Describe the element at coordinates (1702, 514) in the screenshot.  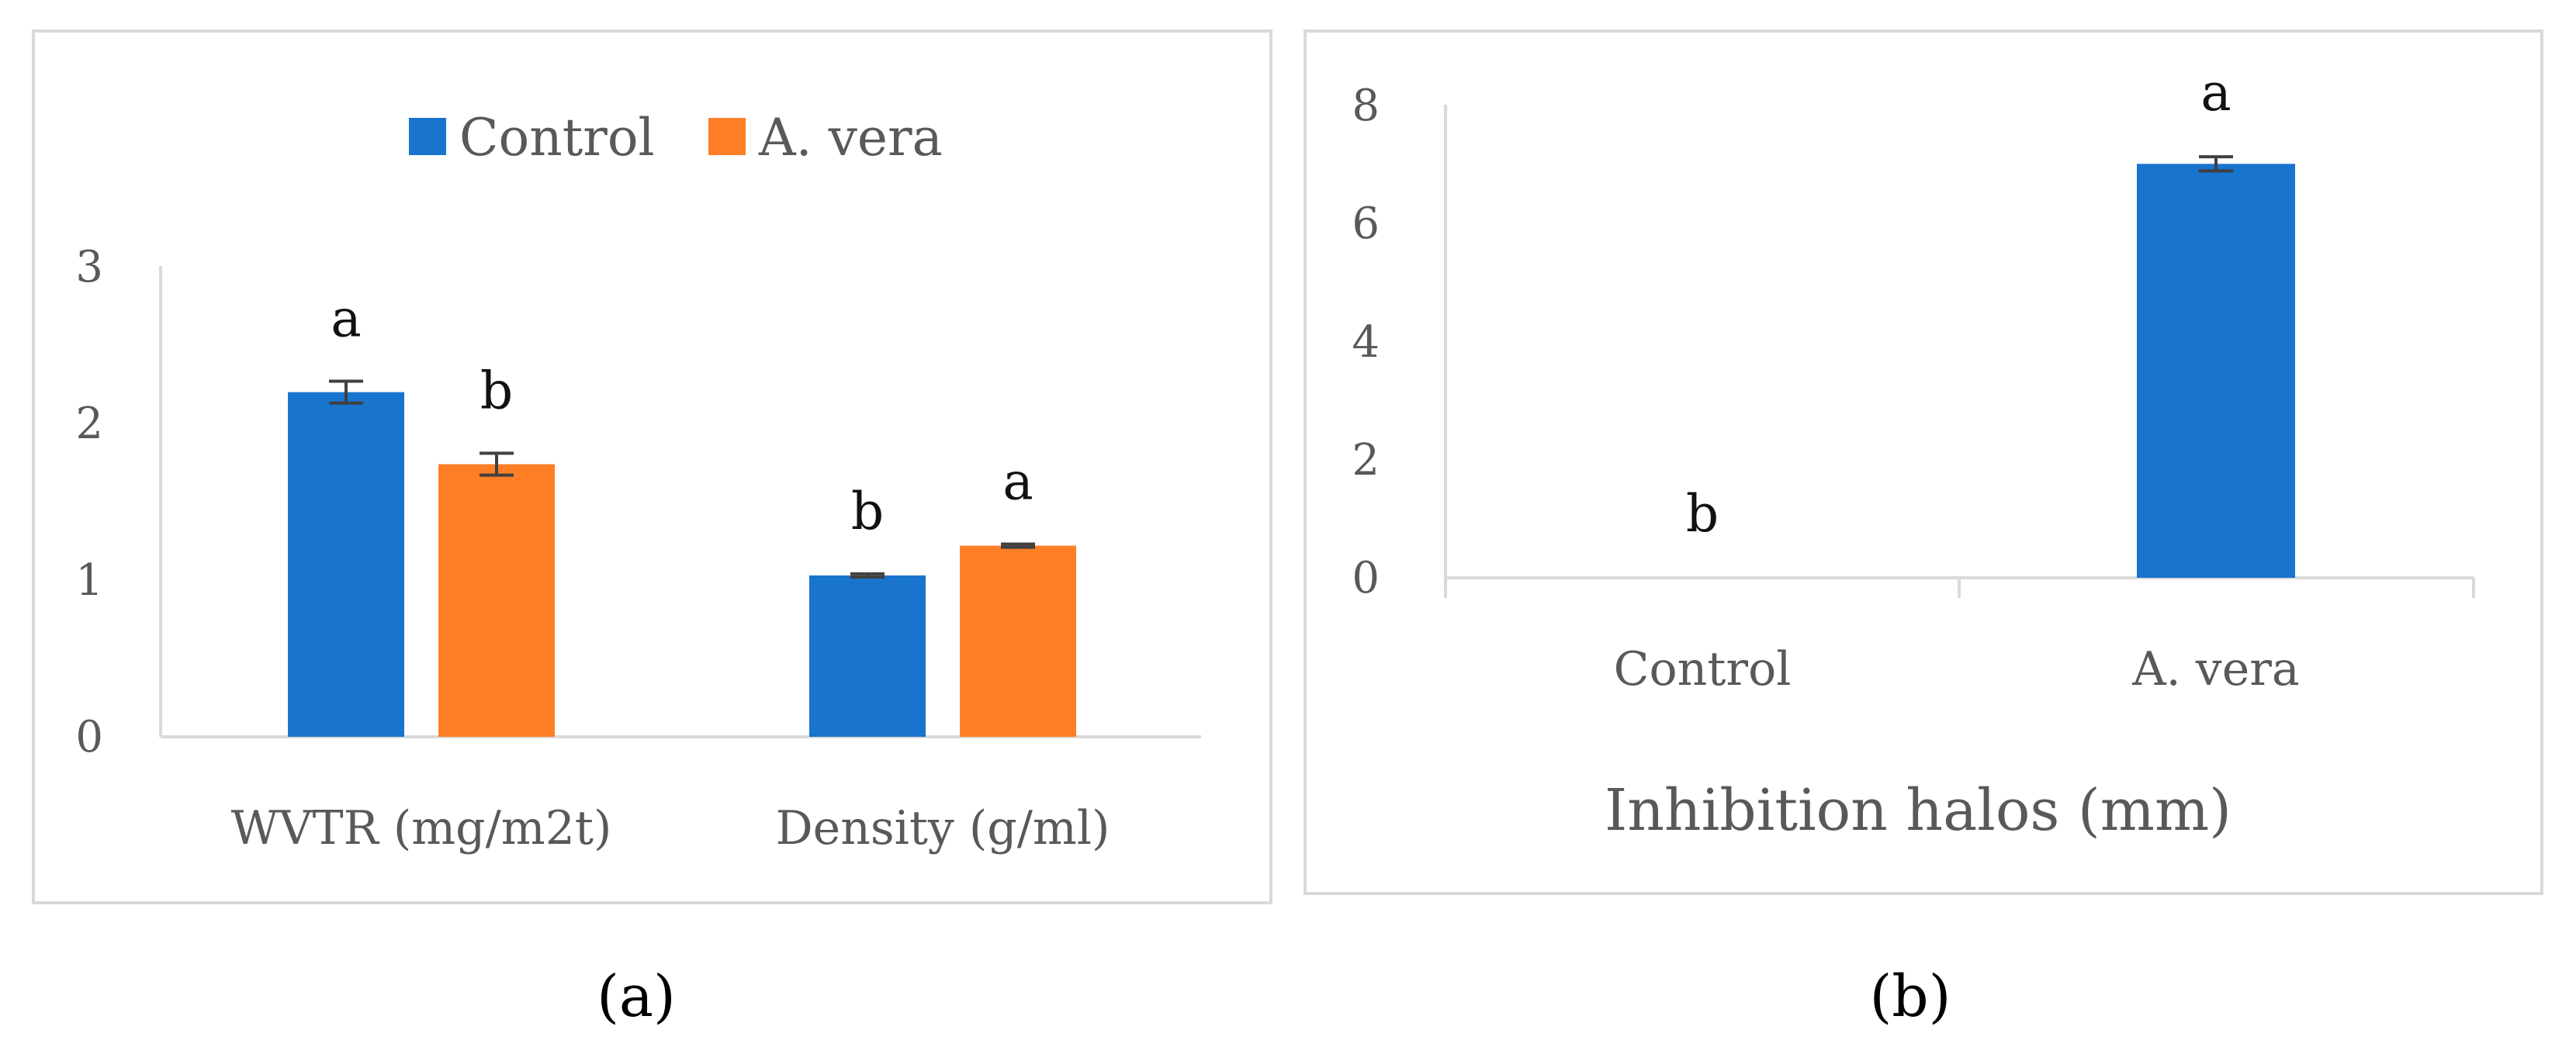
I see `panel-b-letter-control: b` at that location.